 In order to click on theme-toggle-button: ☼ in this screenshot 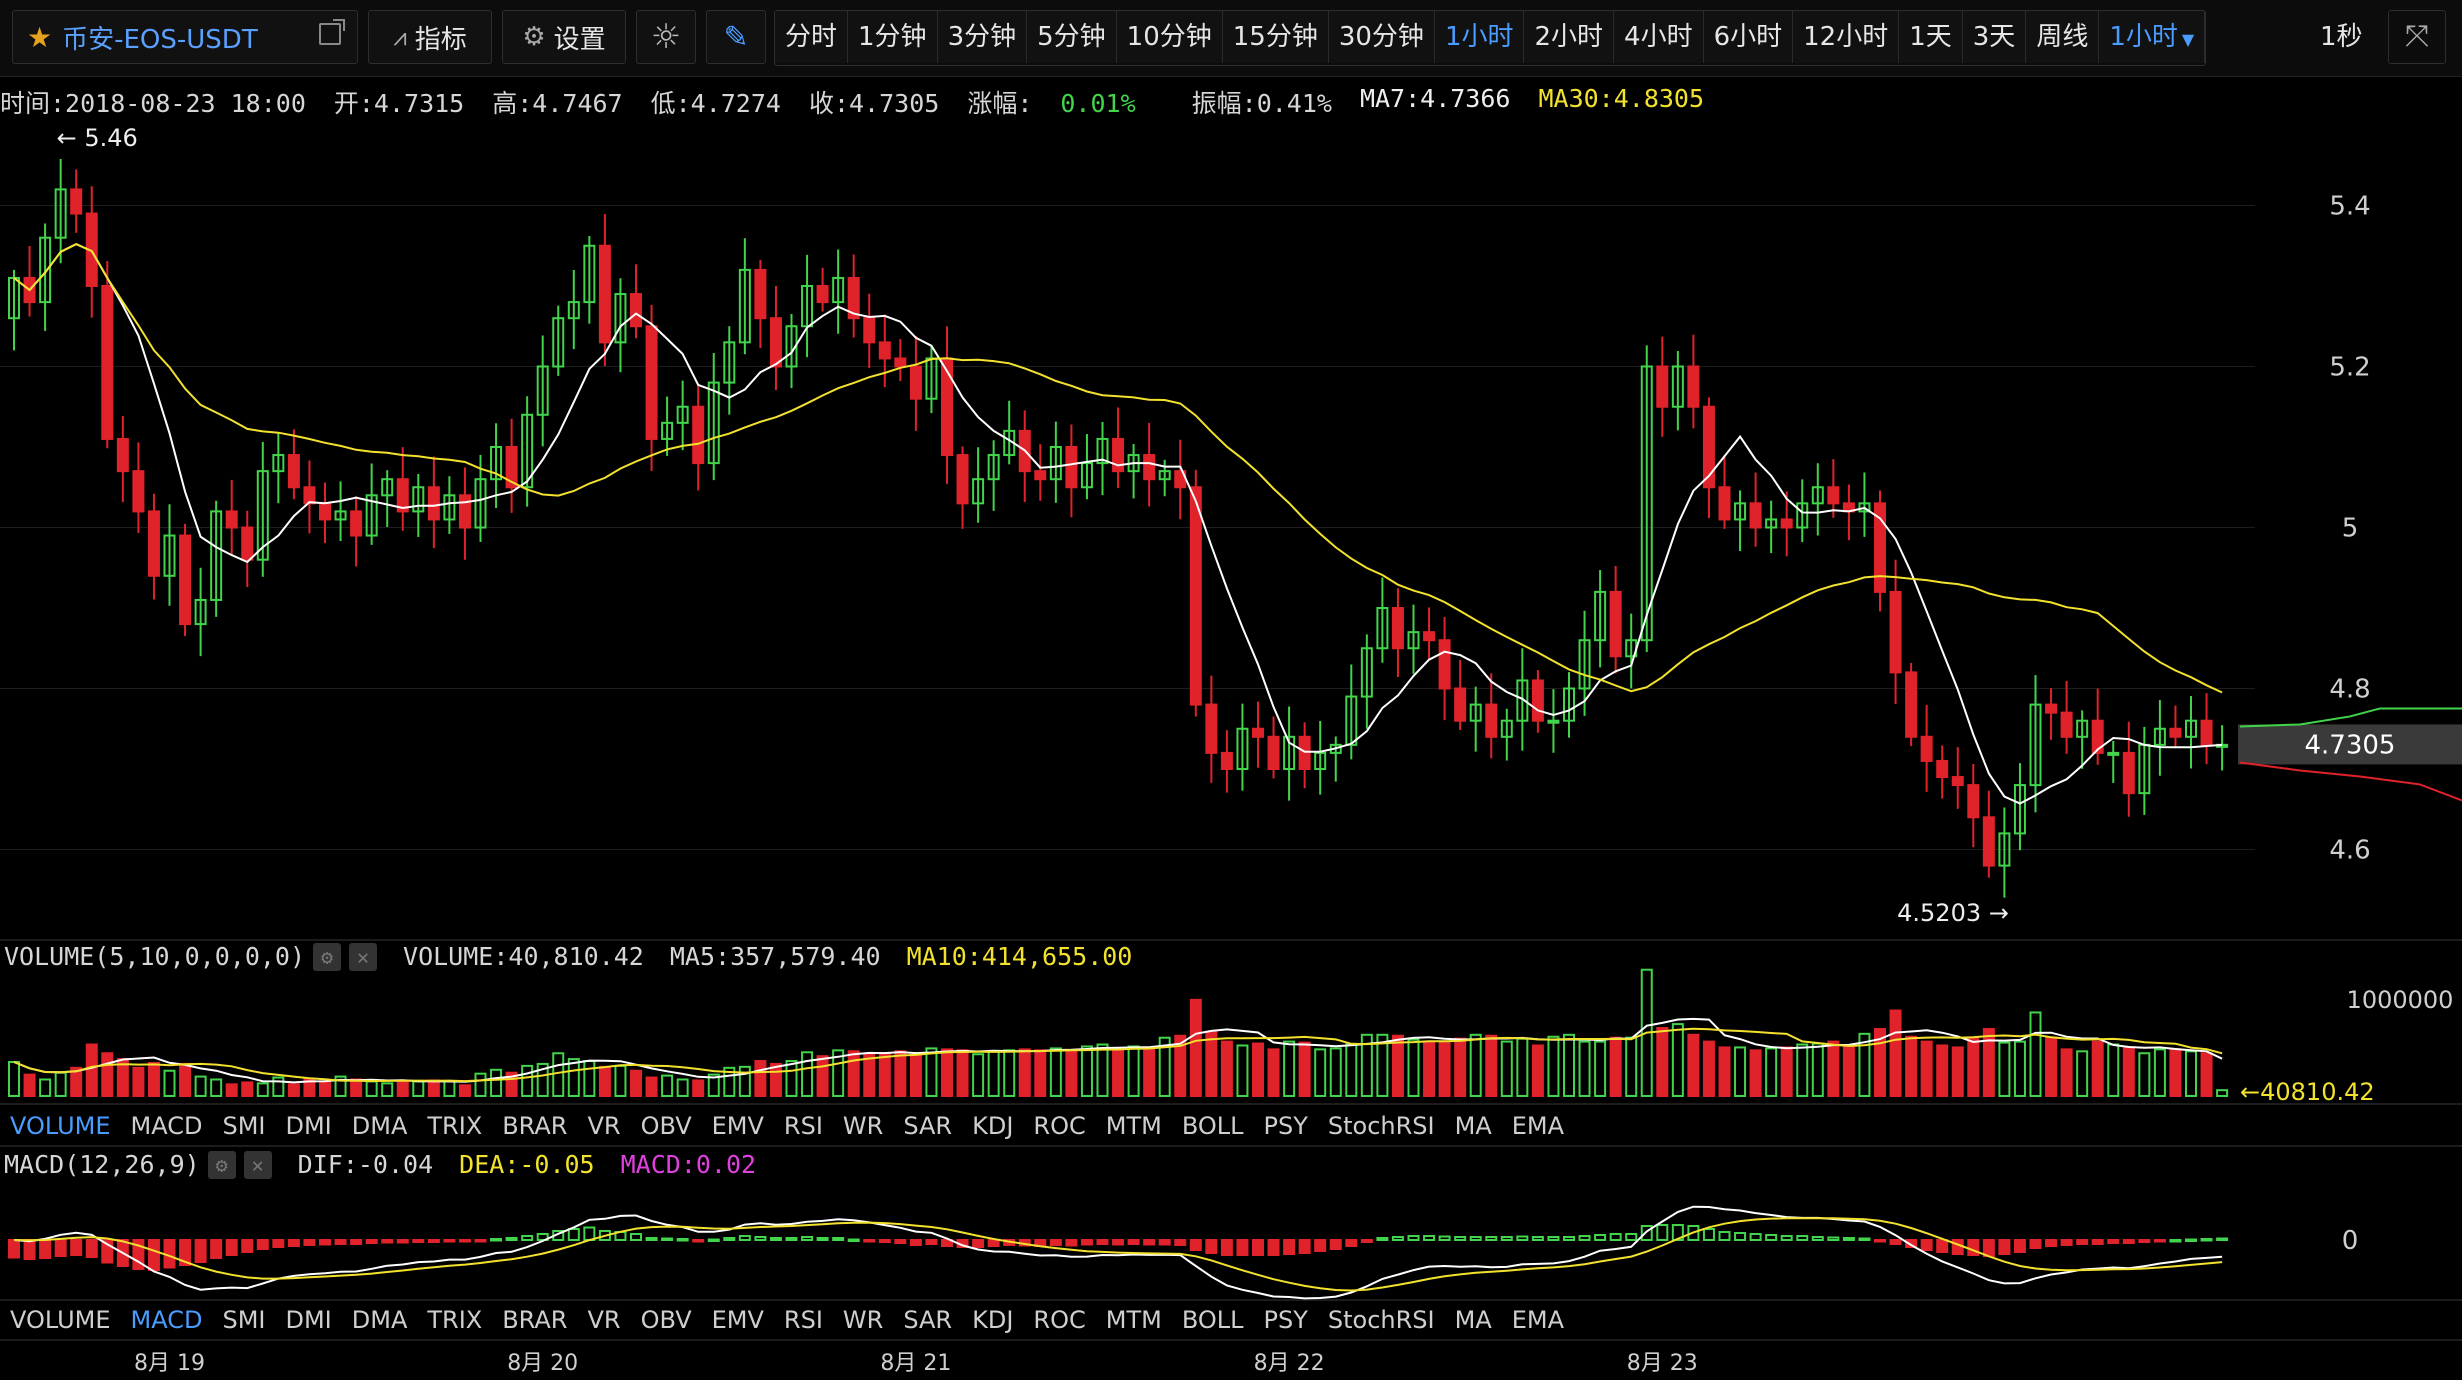, I will do `click(666, 37)`.